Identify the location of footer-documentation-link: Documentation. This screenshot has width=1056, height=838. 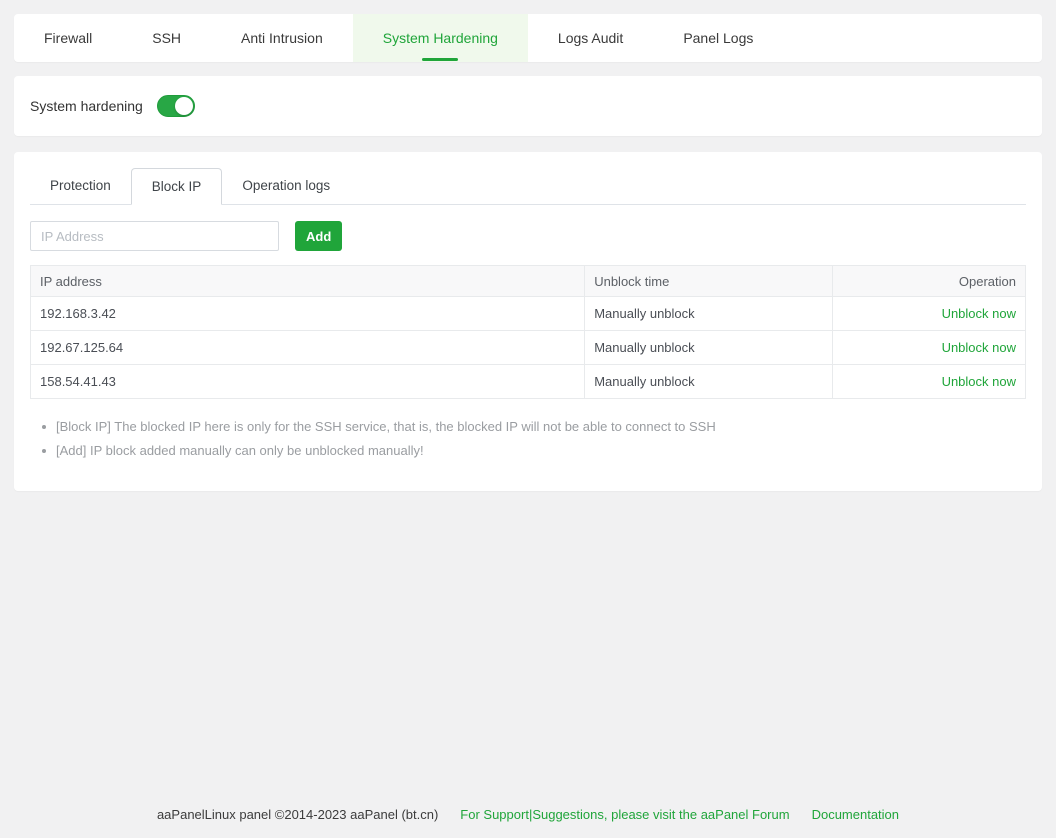
(855, 814).